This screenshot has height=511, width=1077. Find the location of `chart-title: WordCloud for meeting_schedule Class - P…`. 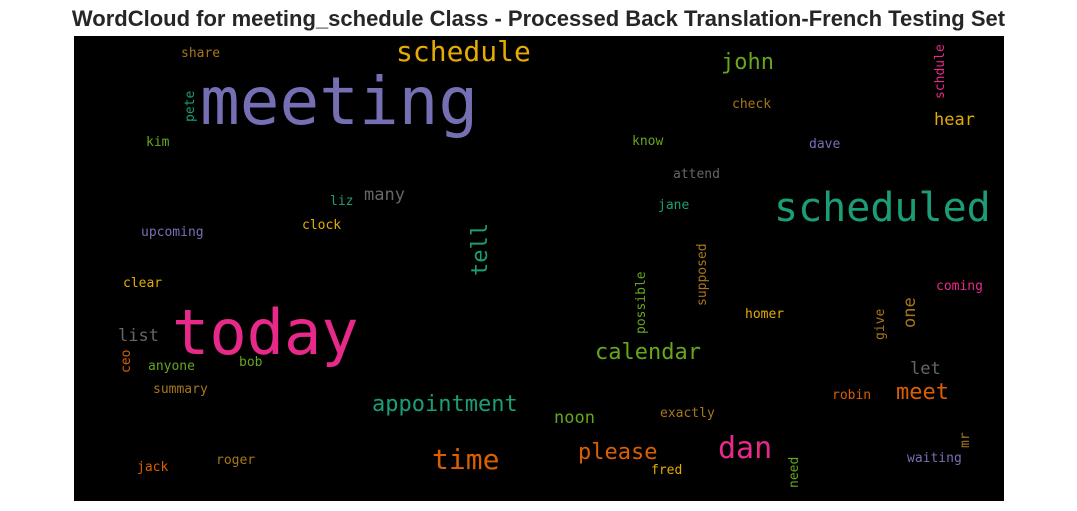

chart-title: WordCloud for meeting_schedule Class - P… is located at coordinates (538, 18).